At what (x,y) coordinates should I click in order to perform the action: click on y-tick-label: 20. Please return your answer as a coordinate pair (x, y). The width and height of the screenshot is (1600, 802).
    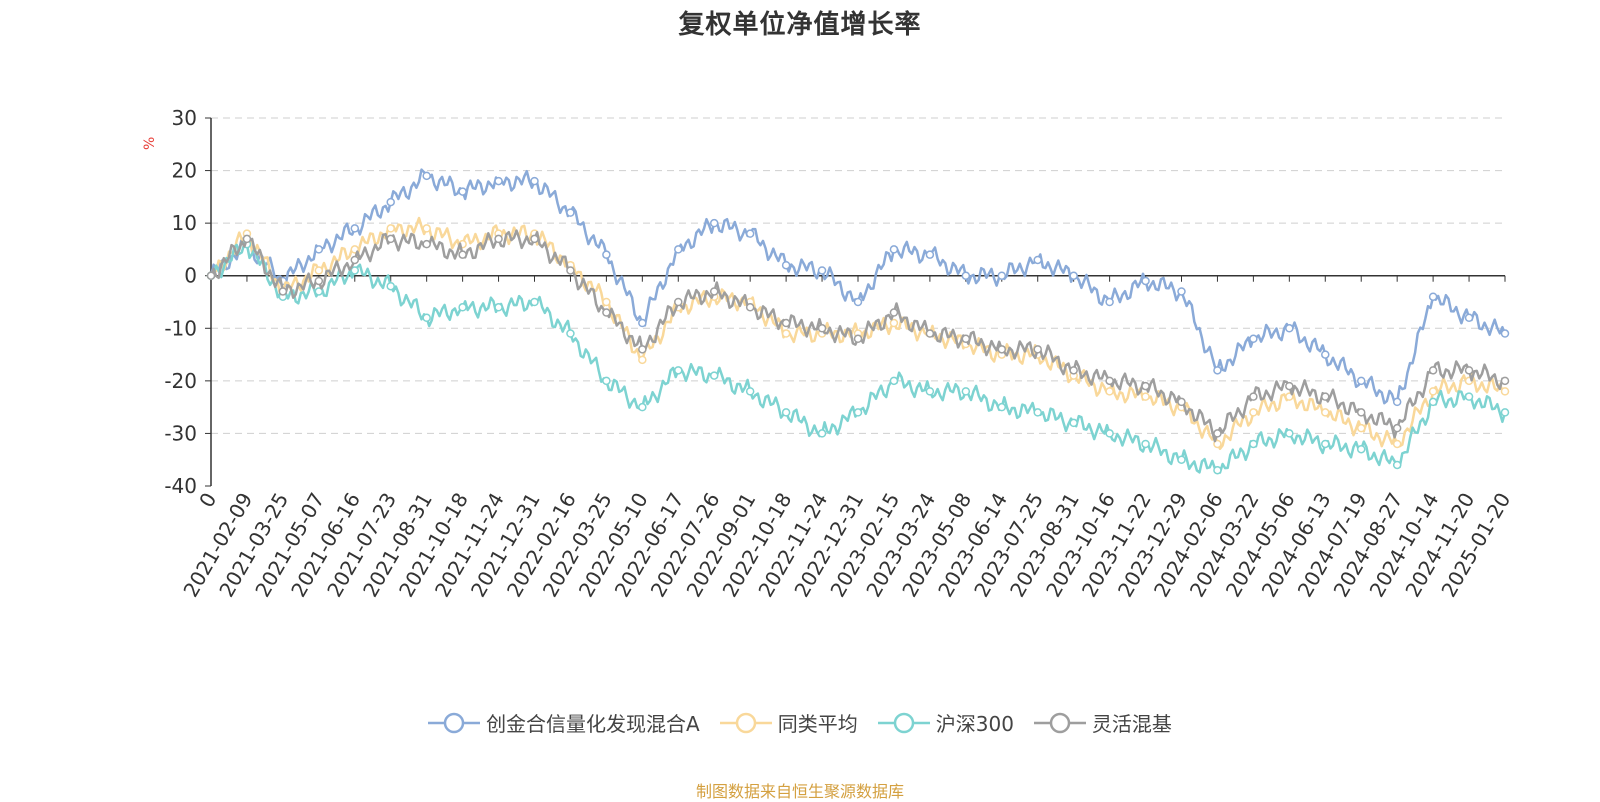
    Looking at the image, I should click on (184, 171).